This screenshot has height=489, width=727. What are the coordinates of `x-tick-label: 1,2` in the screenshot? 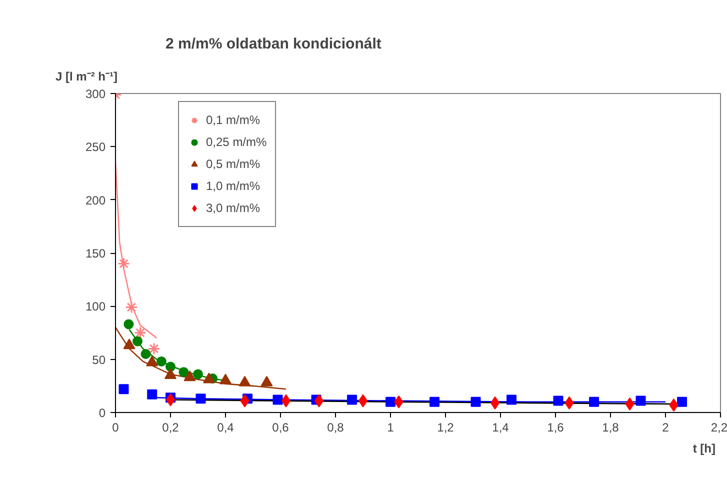 It's located at (445, 427).